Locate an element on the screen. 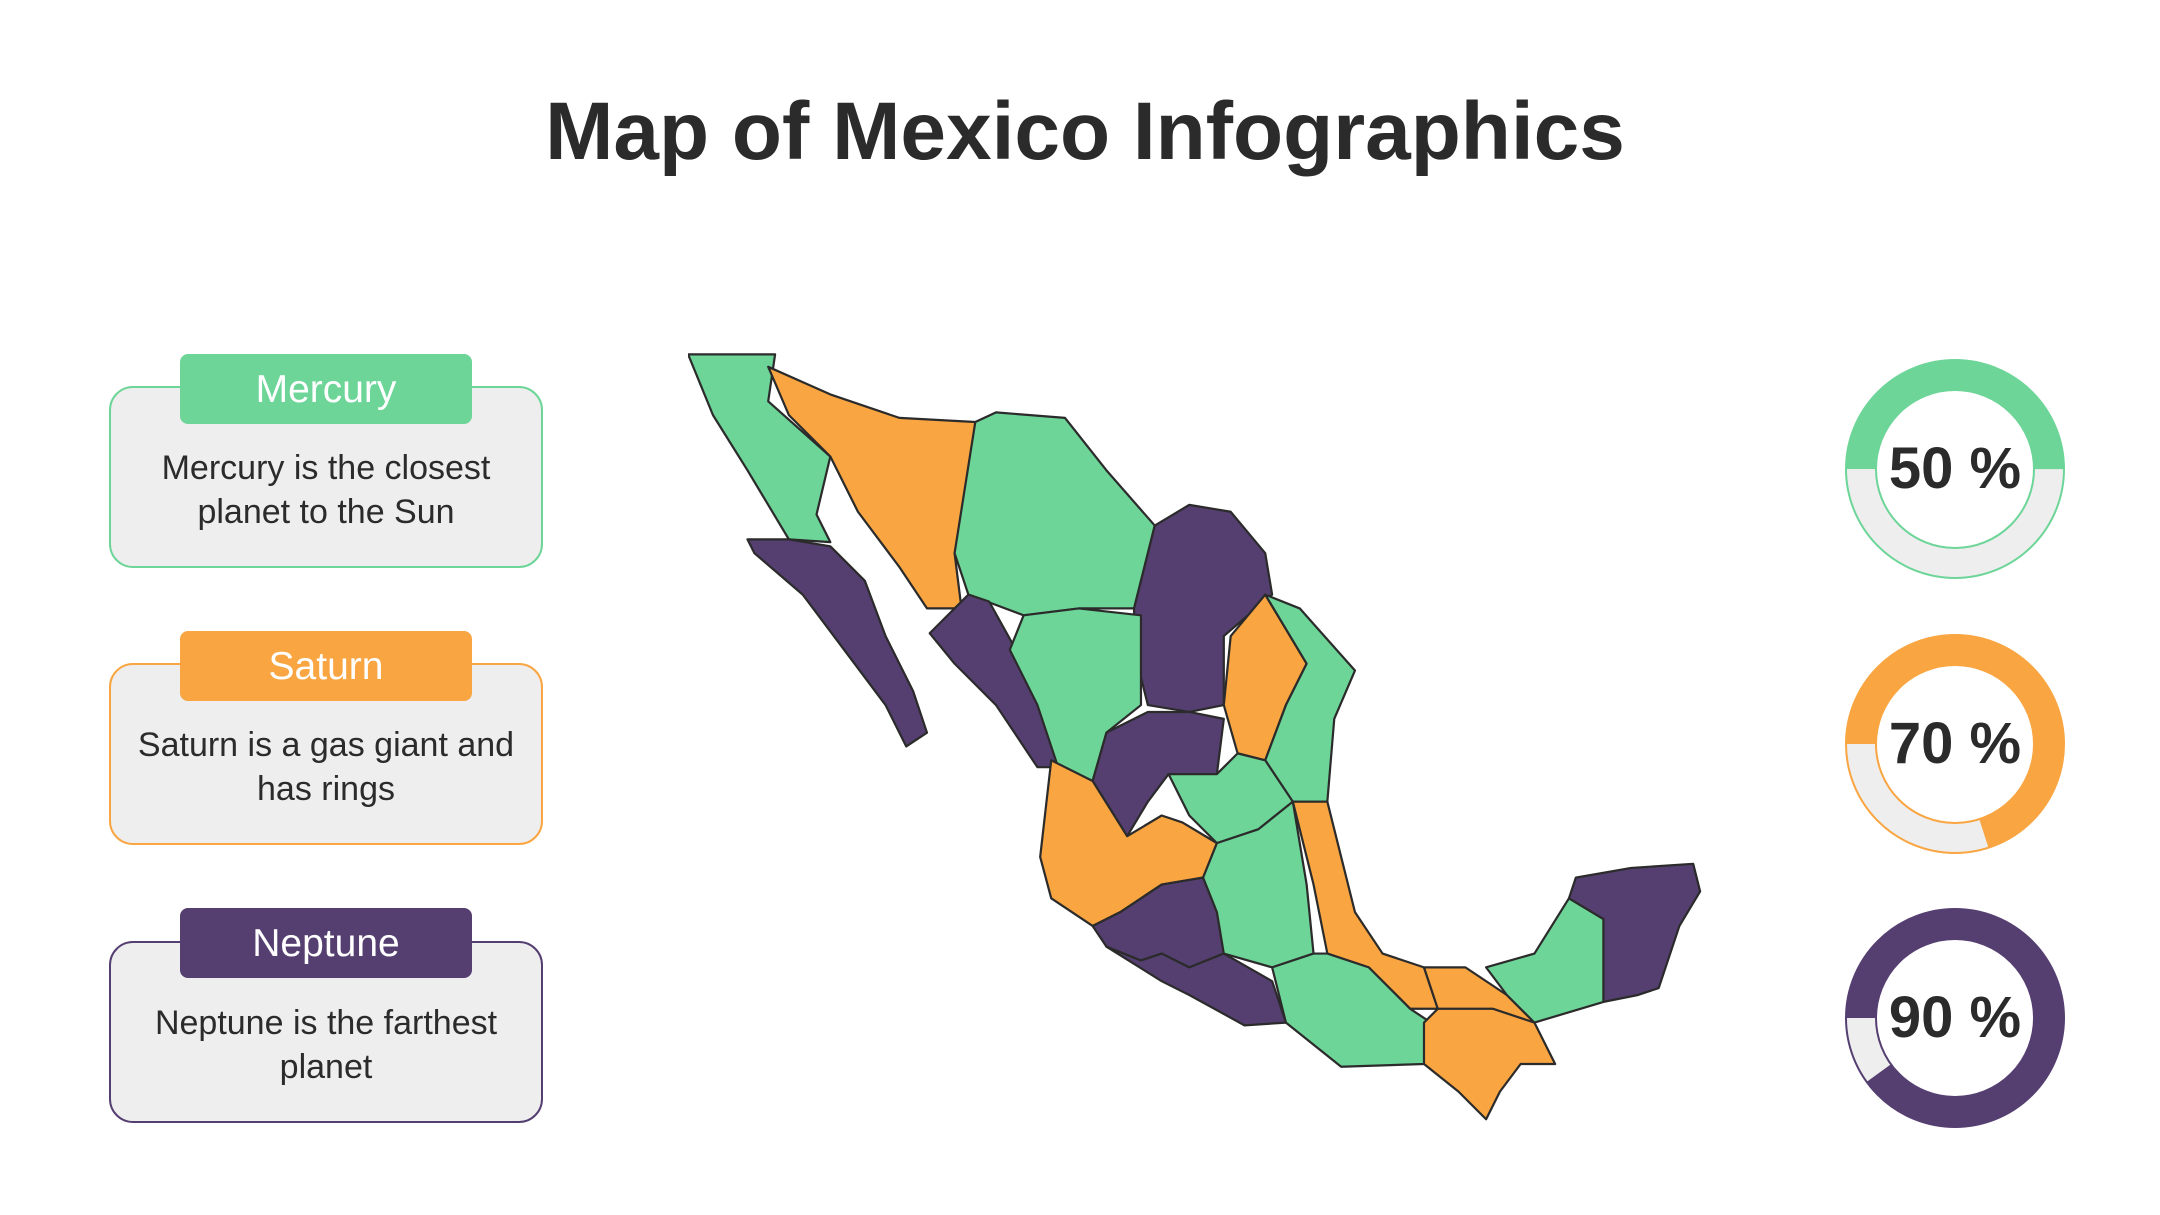  gauge-90: 90 % is located at coordinates (1955, 1018).